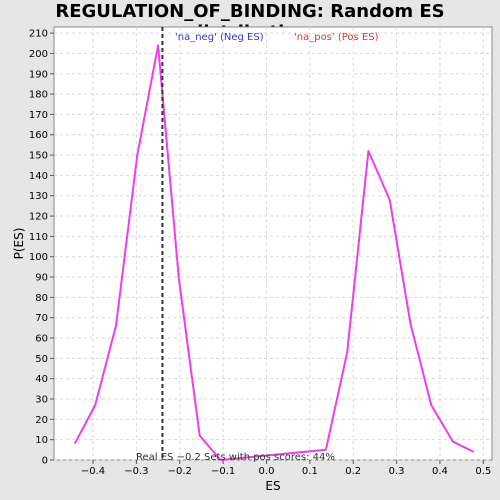  I want to click on pos-scores-annotation: Sets with pos scores: 44%, so click(269, 457).